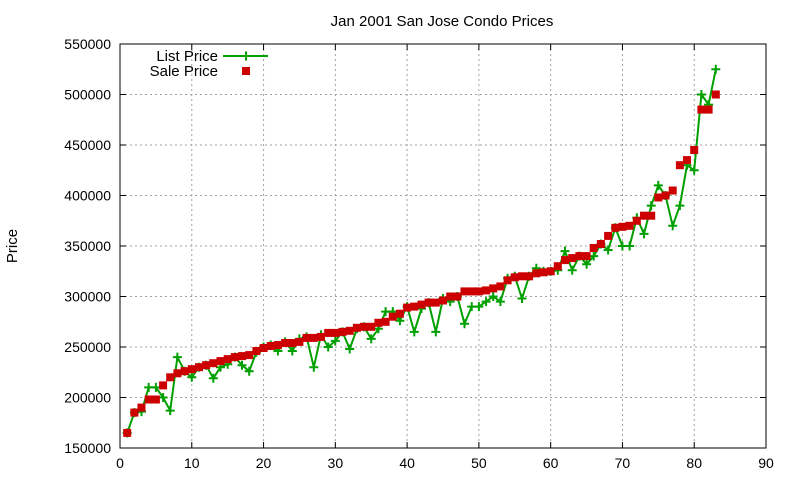  I want to click on x-tick-label: 90, so click(766, 463).